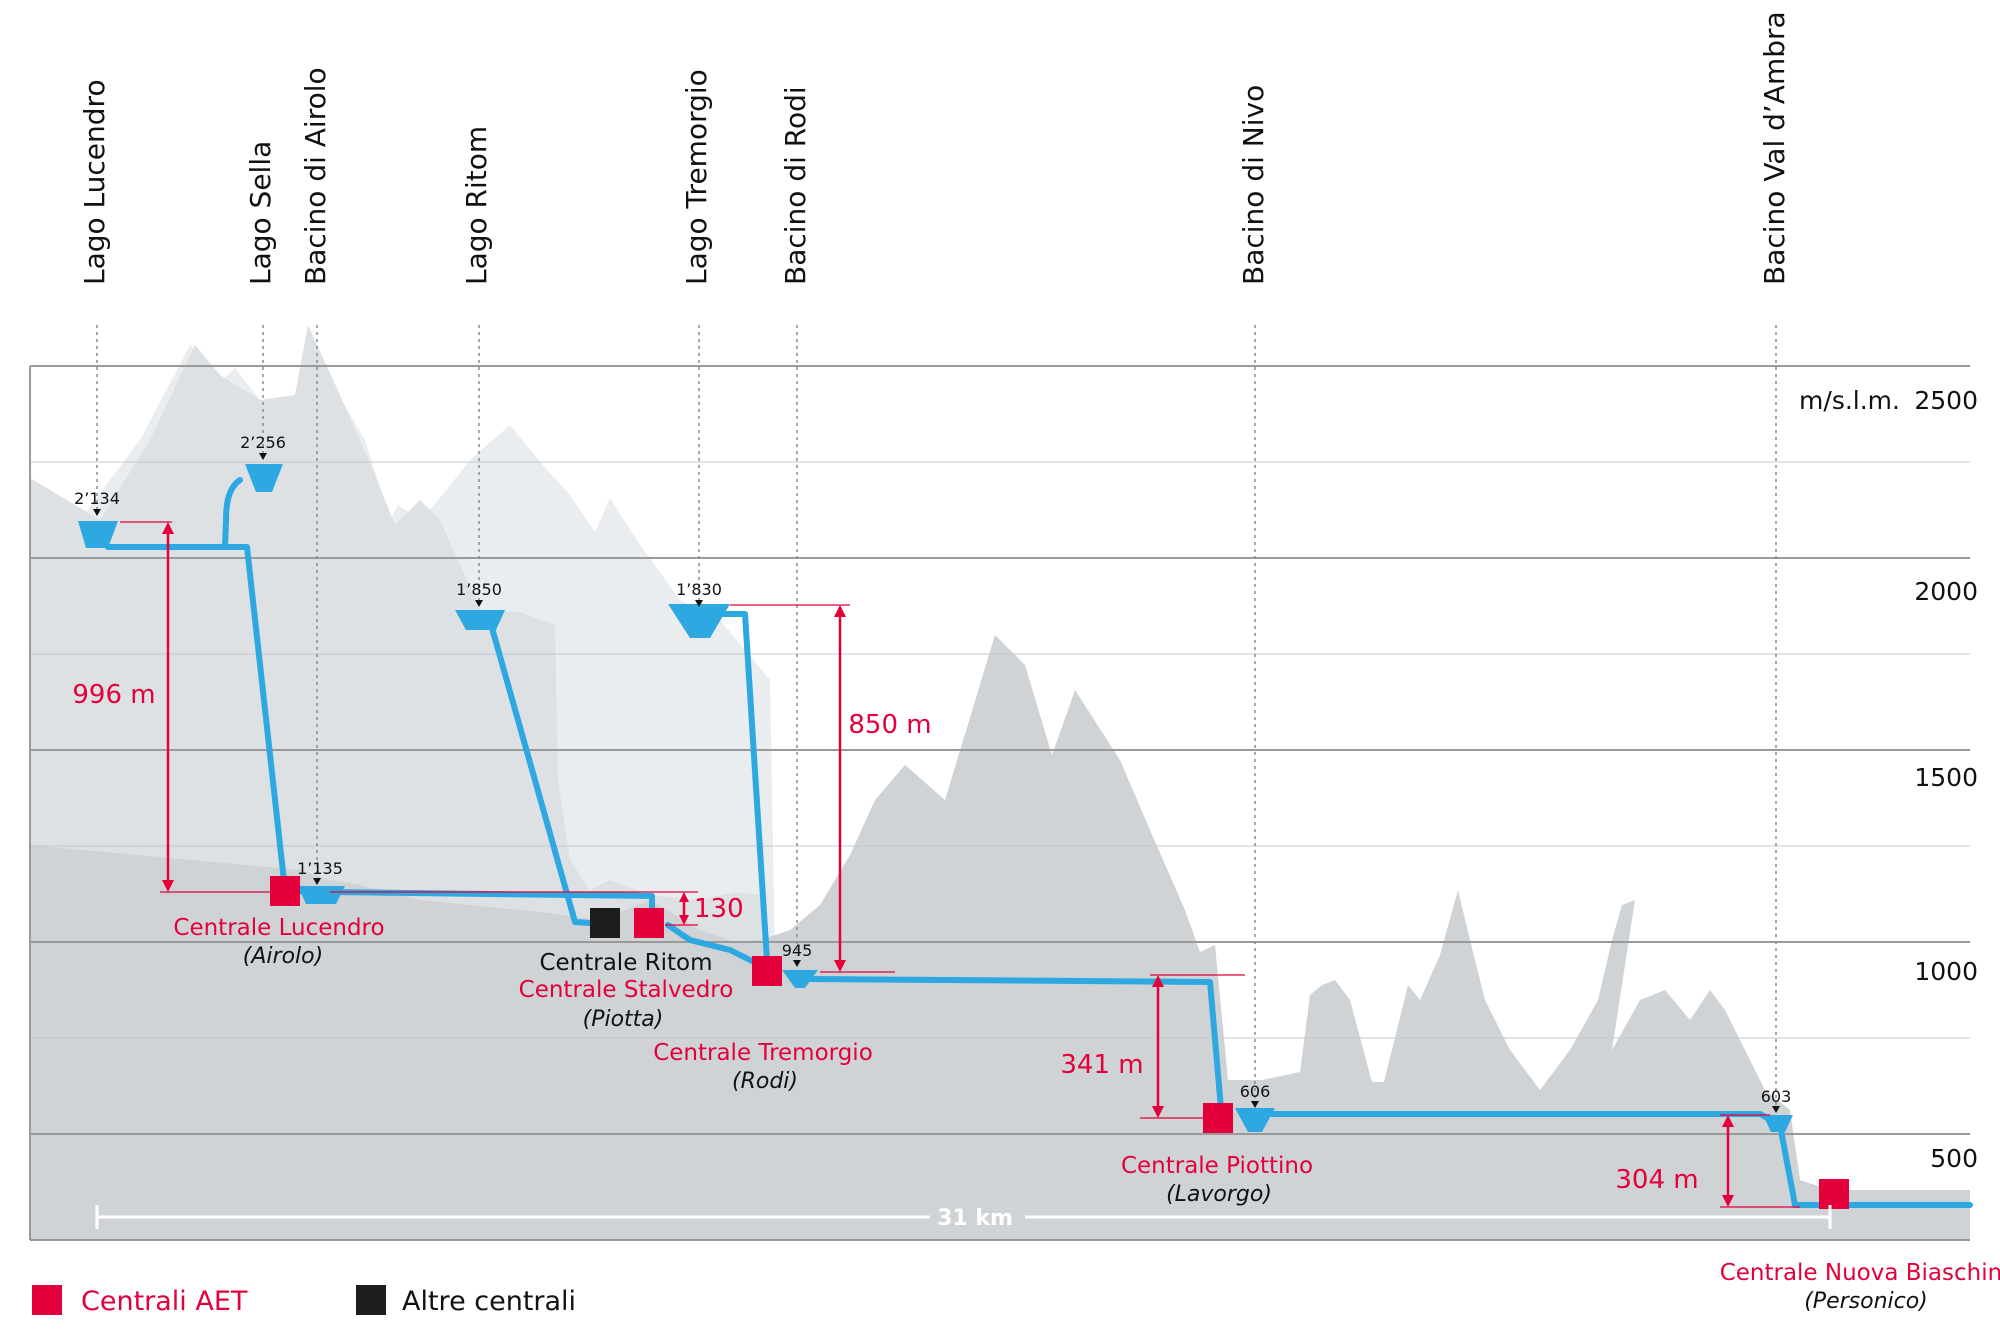  I want to click on lake-name-ambra: Bacino Val d’Ambra, so click(1774, 148).